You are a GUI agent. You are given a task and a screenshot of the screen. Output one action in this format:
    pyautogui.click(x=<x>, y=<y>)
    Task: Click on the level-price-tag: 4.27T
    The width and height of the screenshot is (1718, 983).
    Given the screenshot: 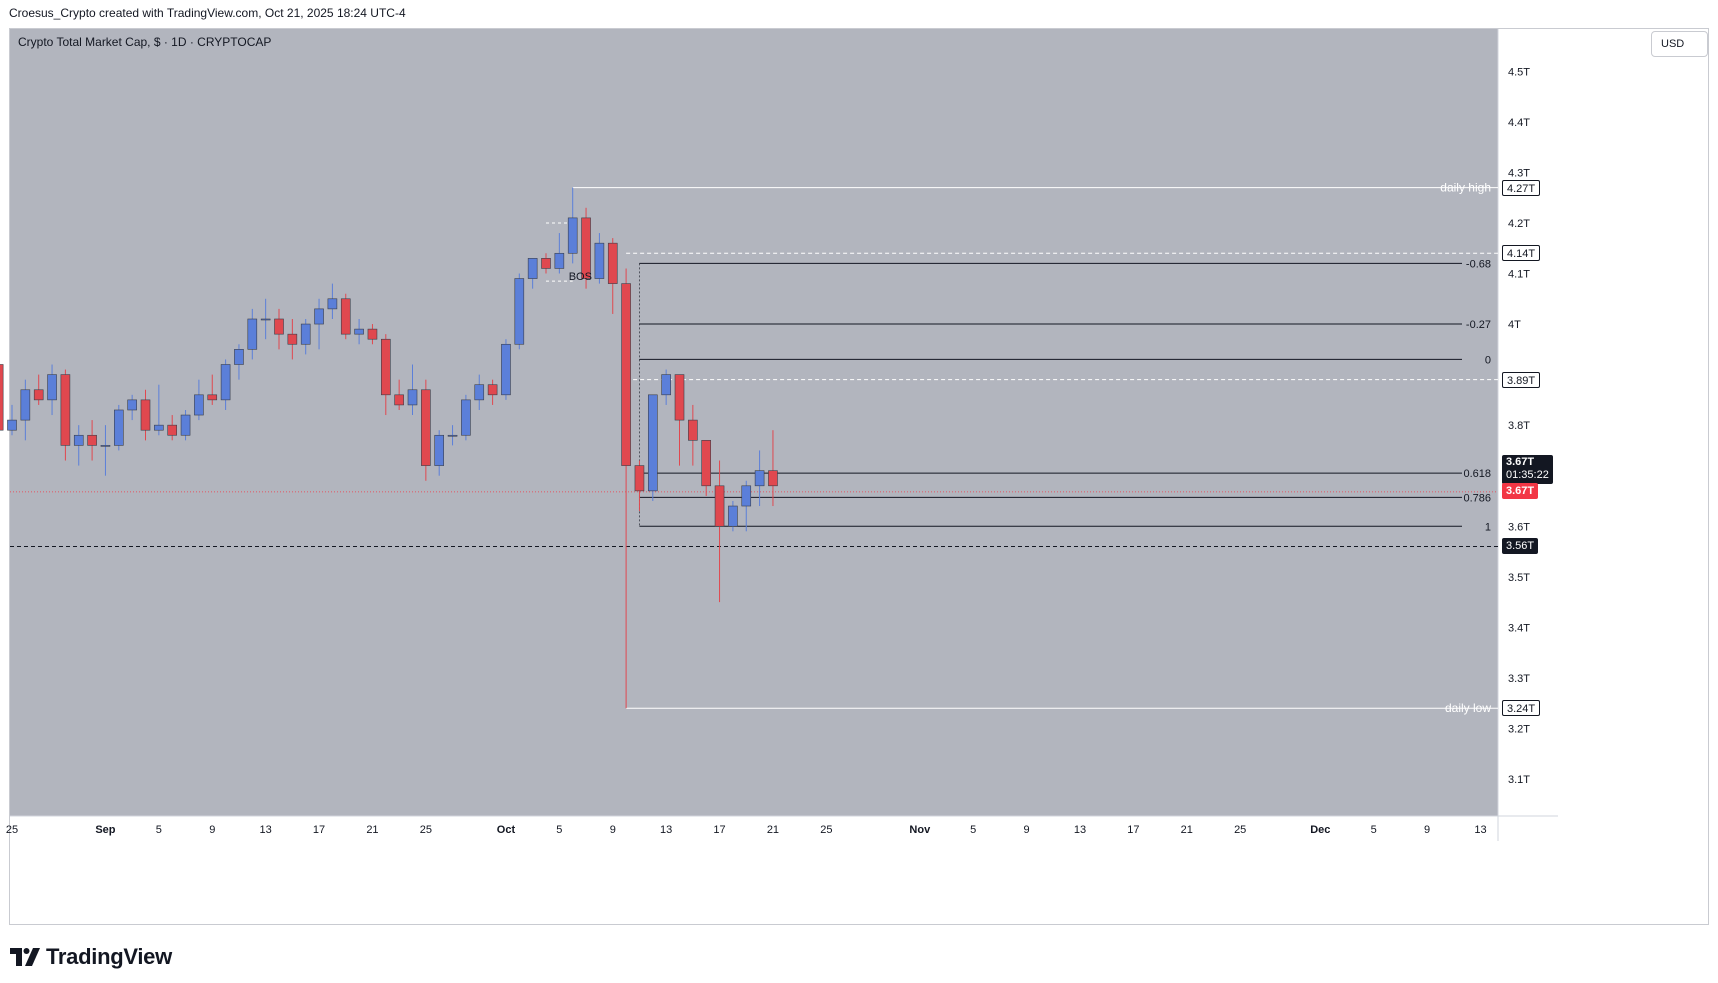 What is the action you would take?
    pyautogui.click(x=1521, y=187)
    